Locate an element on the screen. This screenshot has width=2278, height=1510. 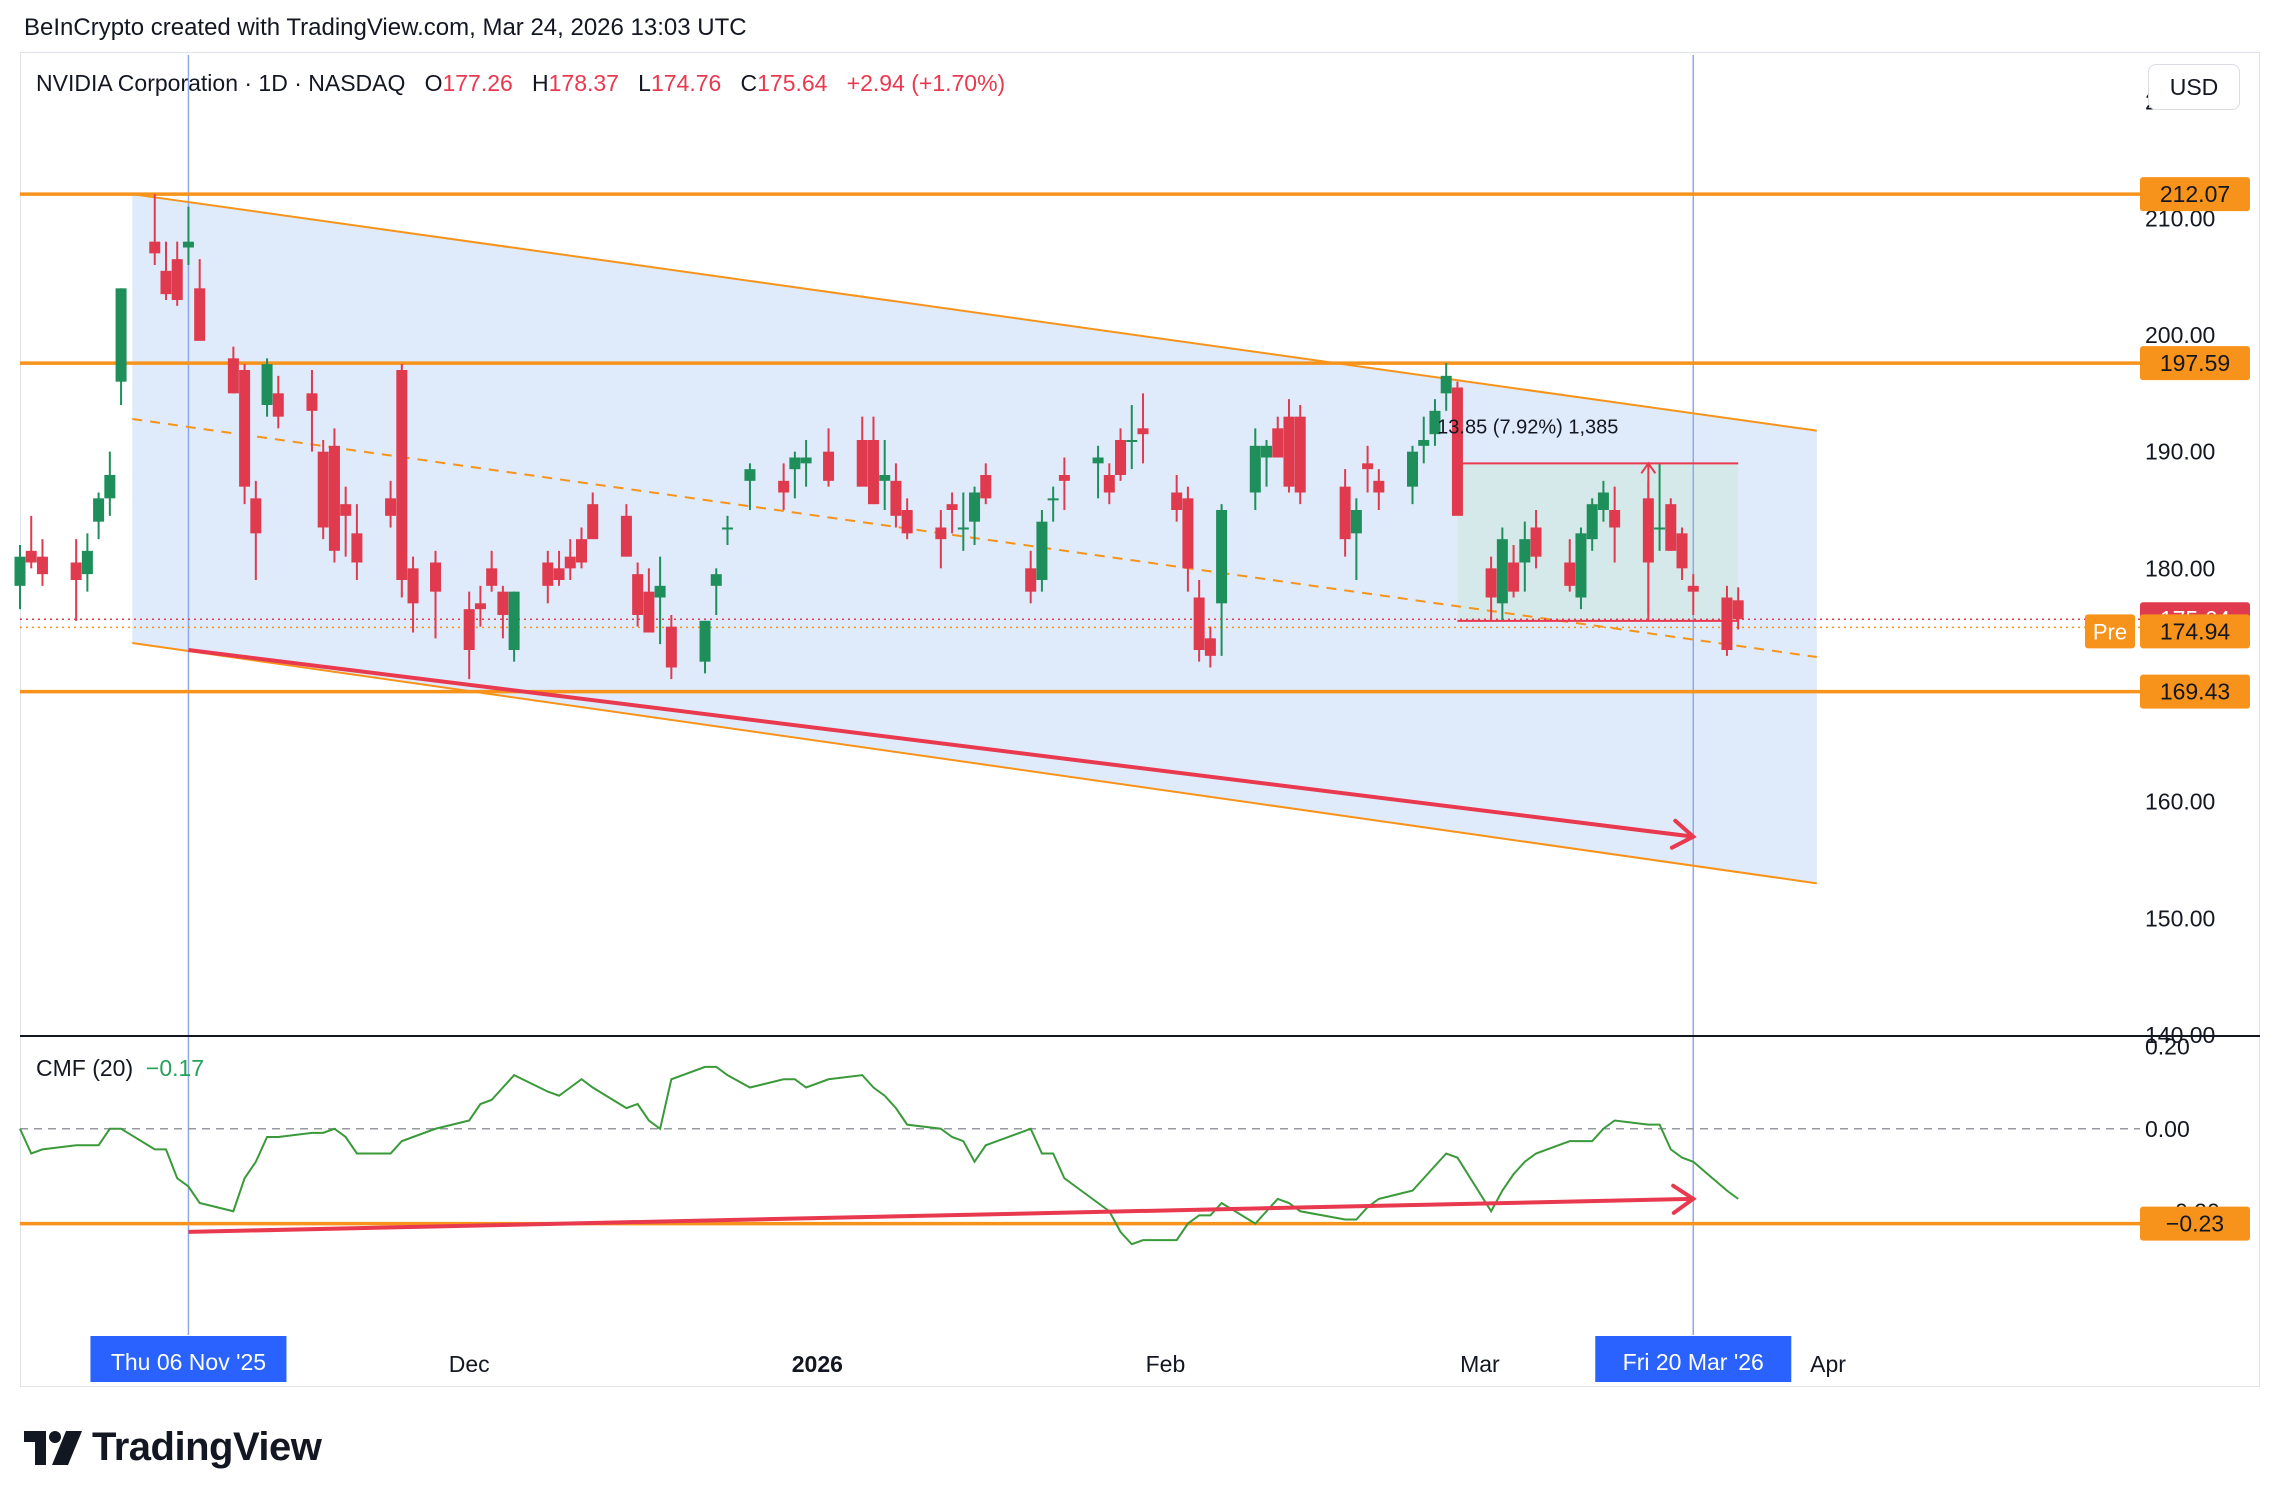
tradingview-logo-icon is located at coordinates (53, 1447).